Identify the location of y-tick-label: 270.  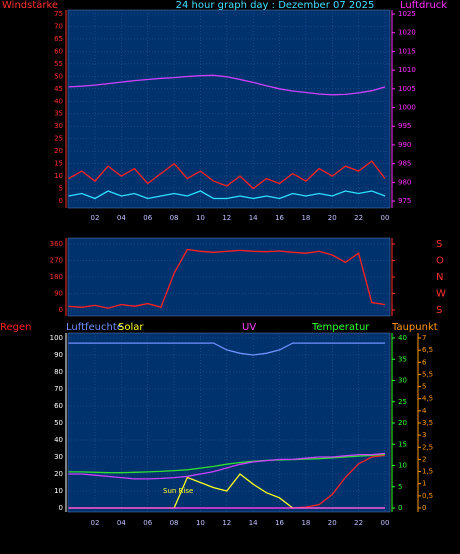
(56, 261).